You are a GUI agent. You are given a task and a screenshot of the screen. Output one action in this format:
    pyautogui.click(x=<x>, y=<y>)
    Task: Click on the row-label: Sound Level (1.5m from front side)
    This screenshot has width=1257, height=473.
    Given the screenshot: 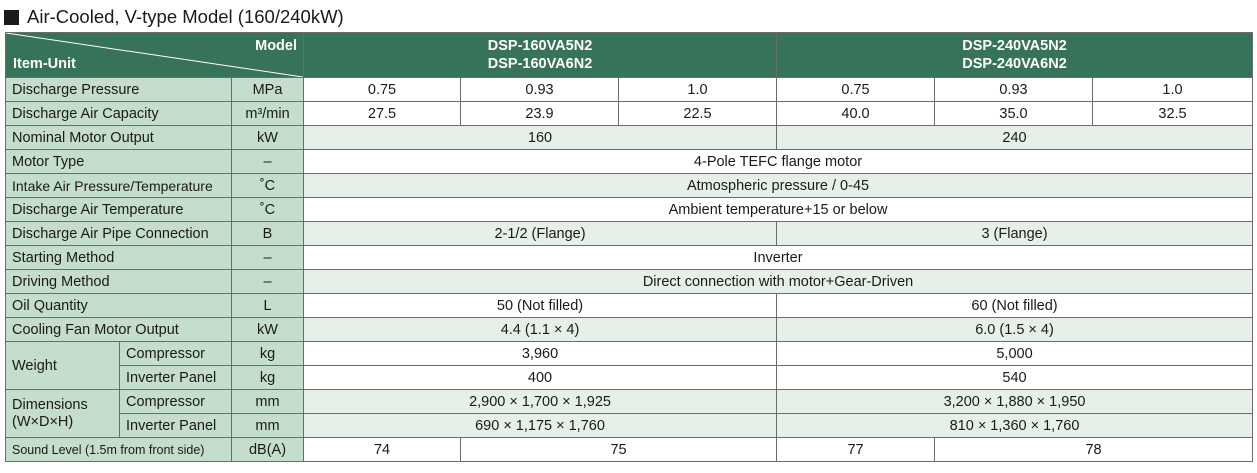 What is the action you would take?
    pyautogui.click(x=118, y=449)
    